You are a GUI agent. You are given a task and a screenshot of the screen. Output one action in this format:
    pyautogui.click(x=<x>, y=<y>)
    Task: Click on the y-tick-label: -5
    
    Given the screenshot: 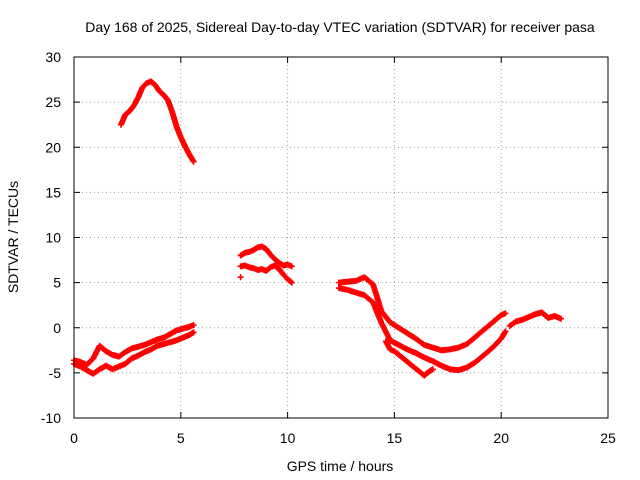 What is the action you would take?
    pyautogui.click(x=55, y=373)
    